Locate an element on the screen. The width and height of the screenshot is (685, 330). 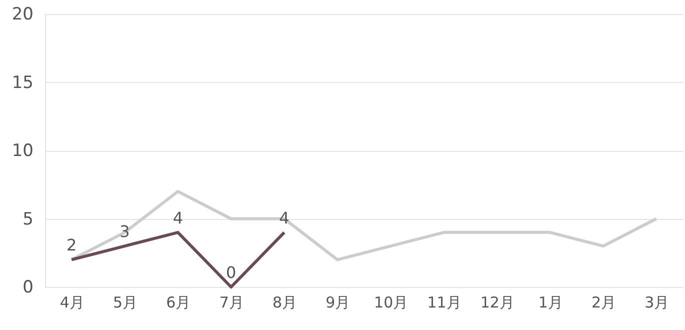
x-tick-label: 7月 is located at coordinates (231, 303).